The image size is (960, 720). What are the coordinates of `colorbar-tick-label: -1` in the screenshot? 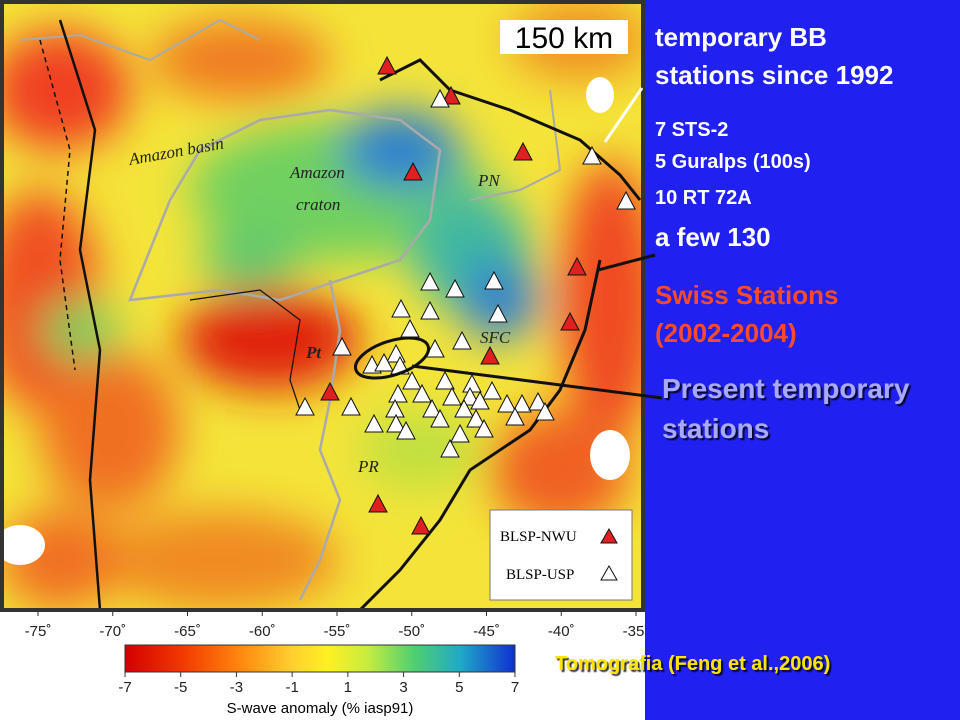 It's located at (291, 687).